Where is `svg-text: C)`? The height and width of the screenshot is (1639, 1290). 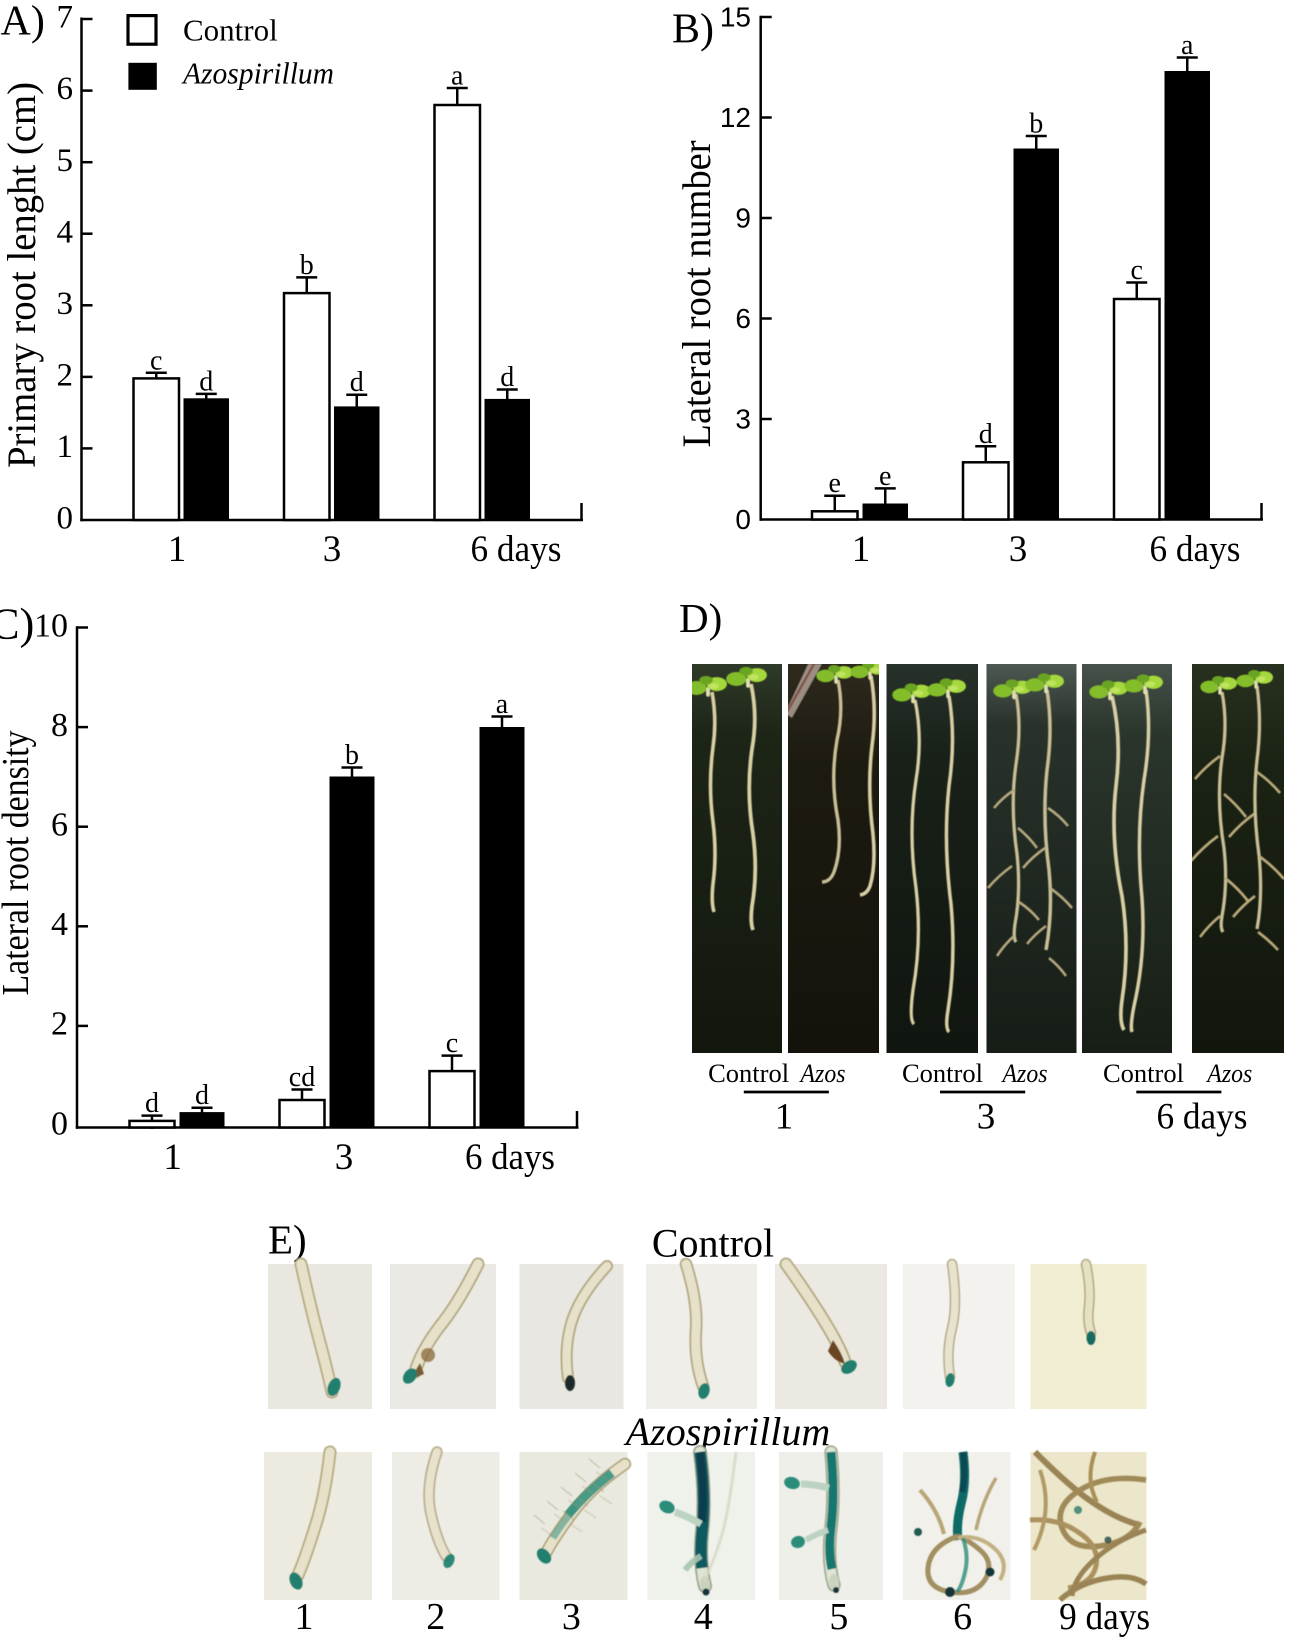
svg-text: C) is located at coordinates (17, 624).